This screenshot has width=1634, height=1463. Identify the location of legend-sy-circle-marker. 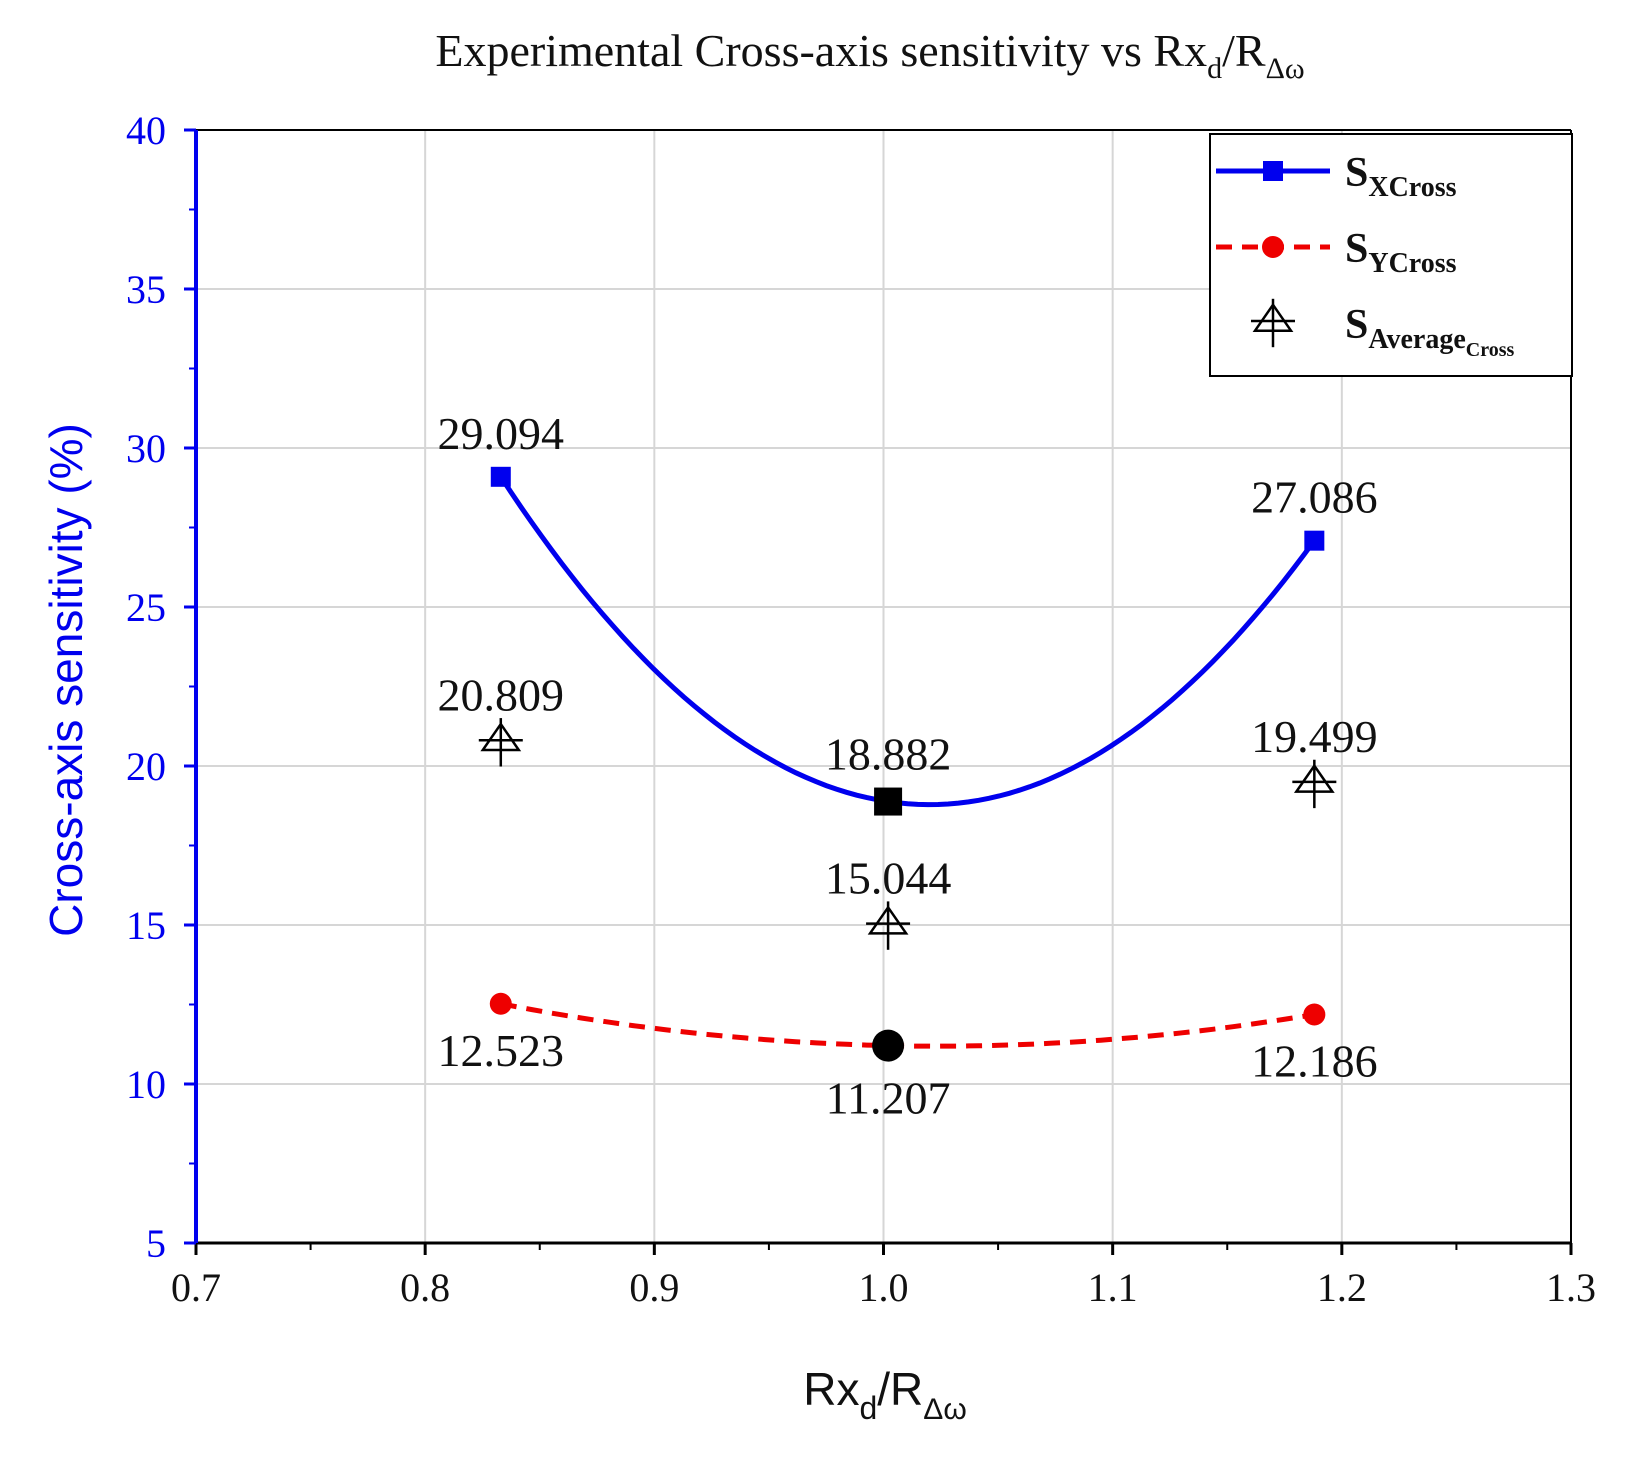
(1273, 247).